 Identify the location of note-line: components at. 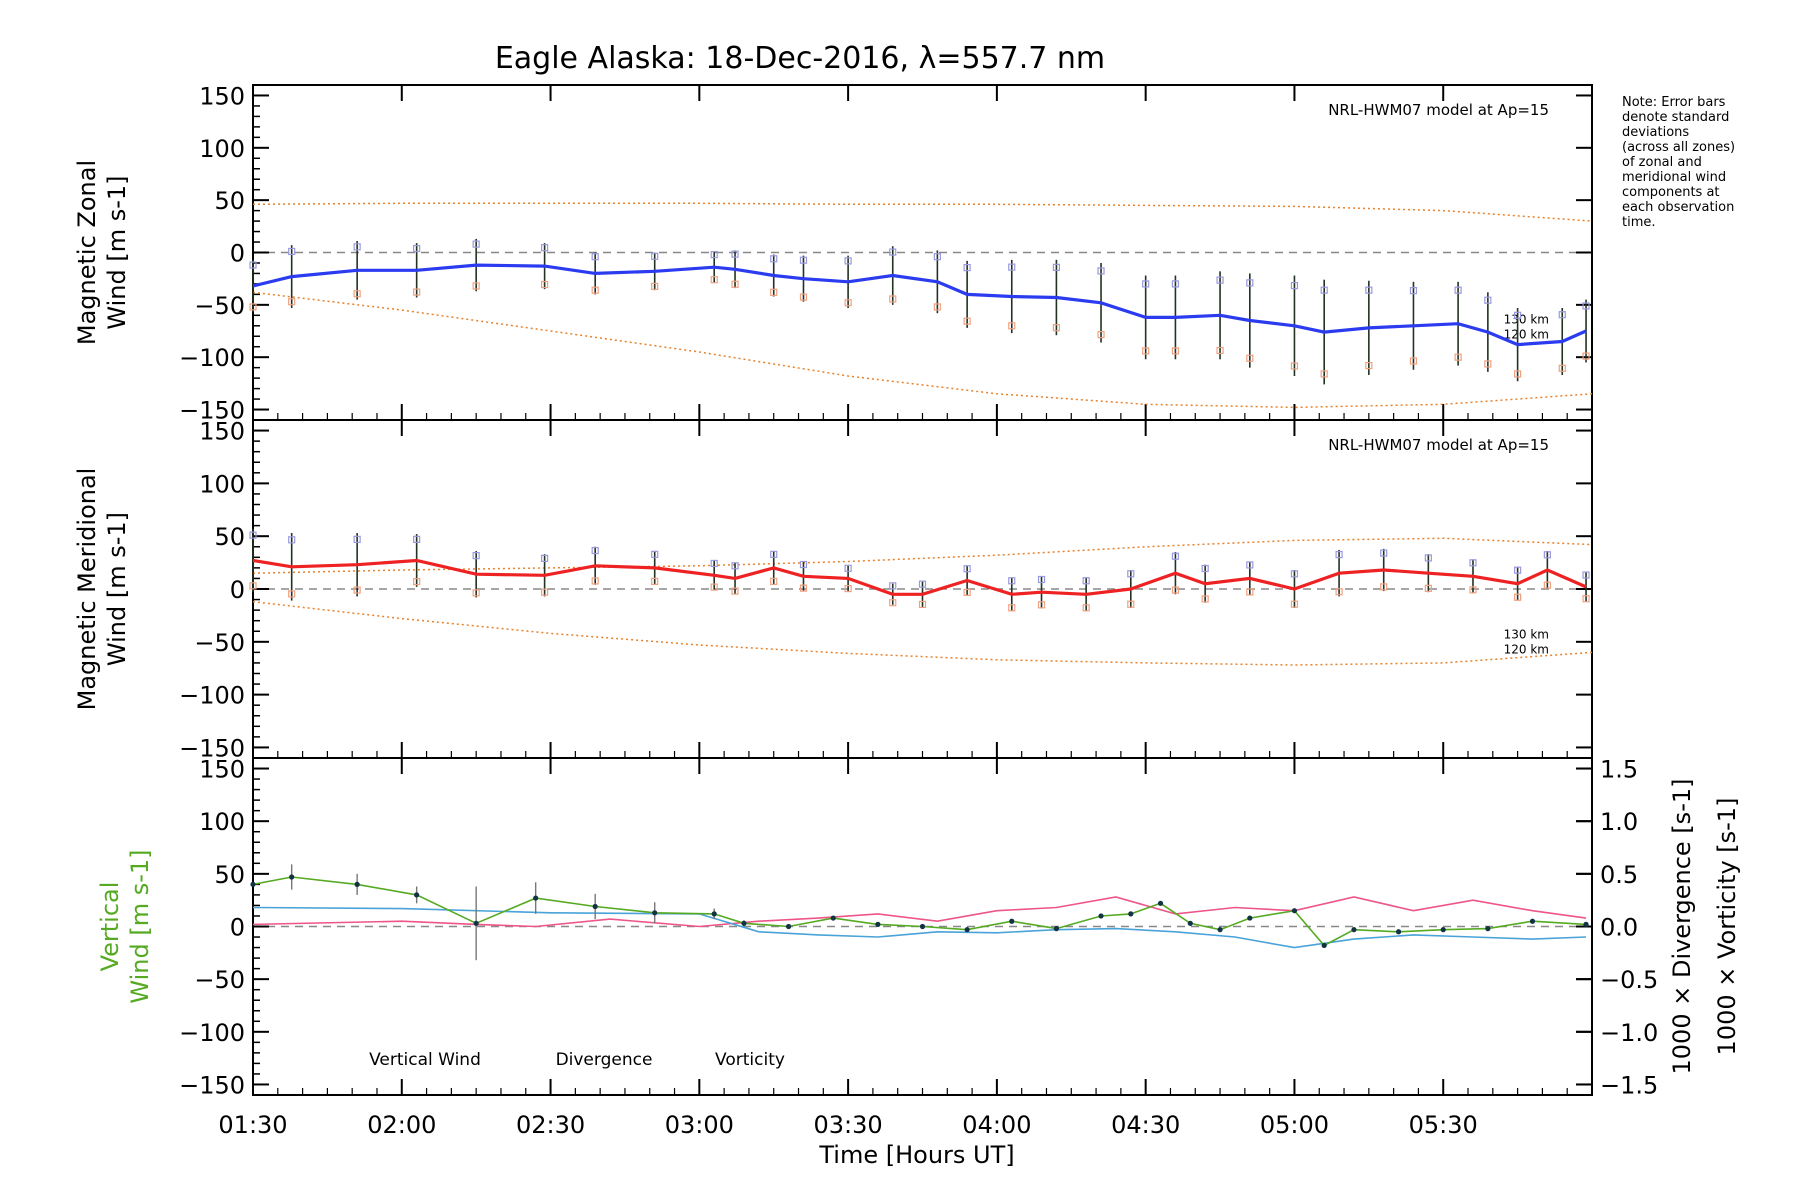
(1671, 192).